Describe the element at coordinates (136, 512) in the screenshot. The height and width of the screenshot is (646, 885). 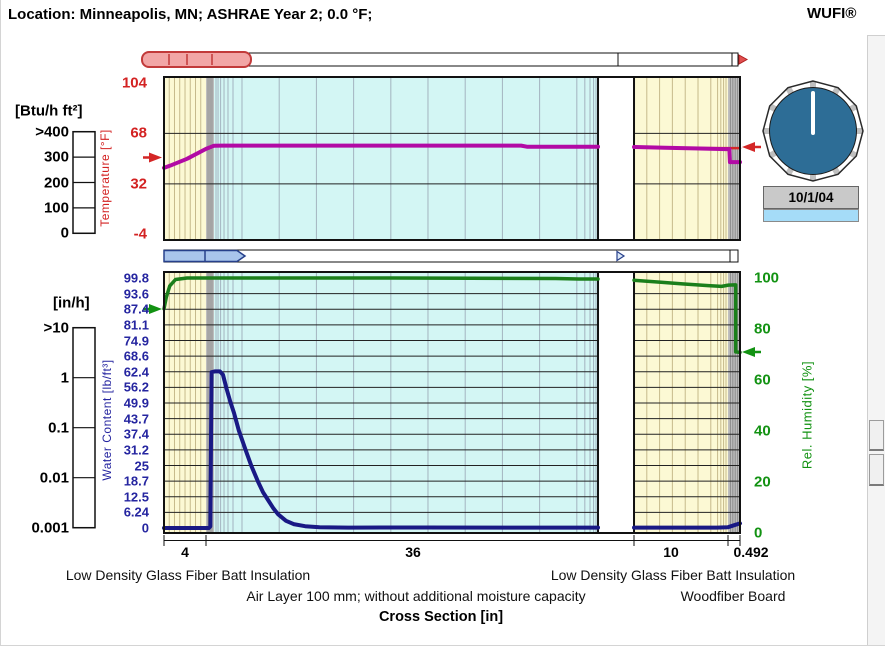
I see `water-content-tick-label: 6.24` at that location.